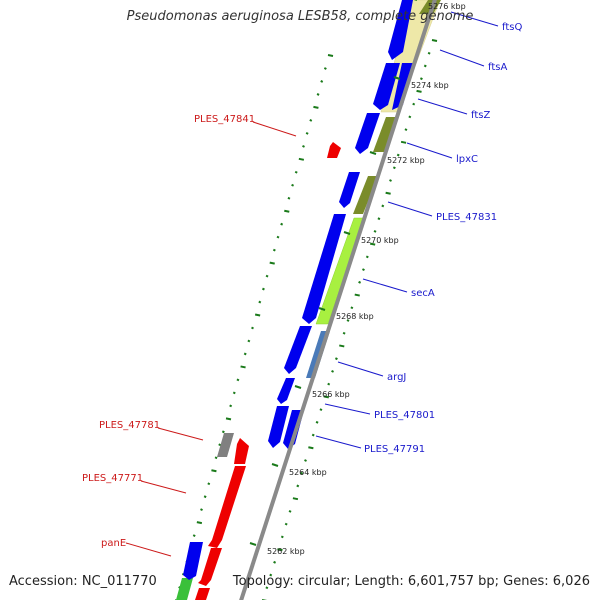 This screenshot has width=600, height=600. What do you see at coordinates (406, 160) in the screenshot?
I see `scale-tick-label: 5272 kbp` at bounding box center [406, 160].